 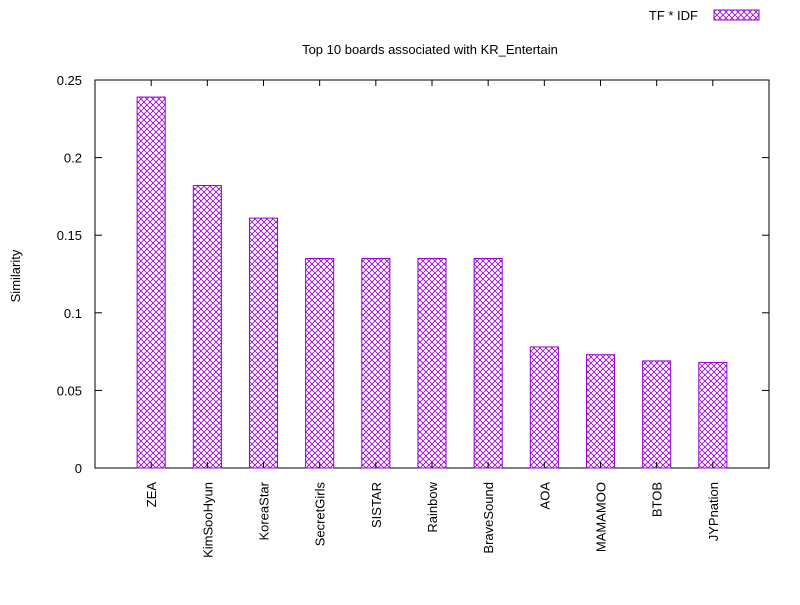 I want to click on legend: TF * IDF, so click(x=704, y=15).